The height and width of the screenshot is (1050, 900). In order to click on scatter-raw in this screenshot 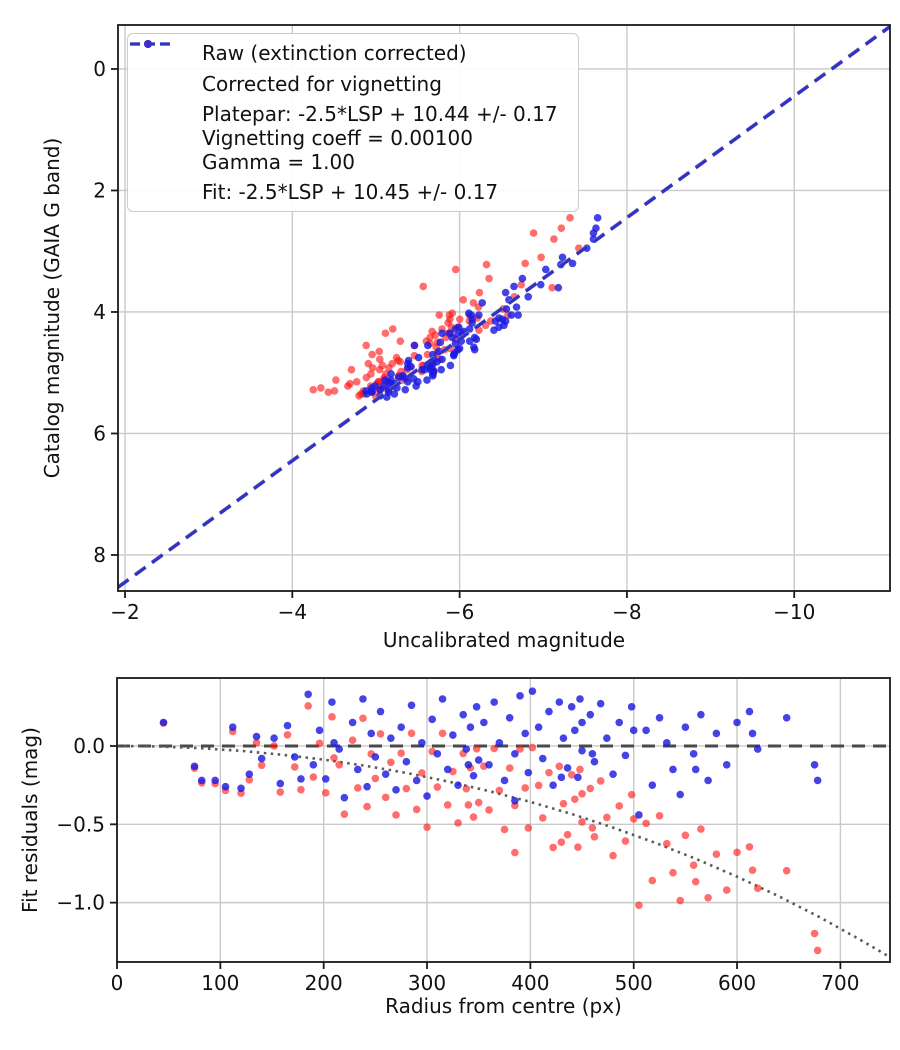, I will do `click(446, 307)`.